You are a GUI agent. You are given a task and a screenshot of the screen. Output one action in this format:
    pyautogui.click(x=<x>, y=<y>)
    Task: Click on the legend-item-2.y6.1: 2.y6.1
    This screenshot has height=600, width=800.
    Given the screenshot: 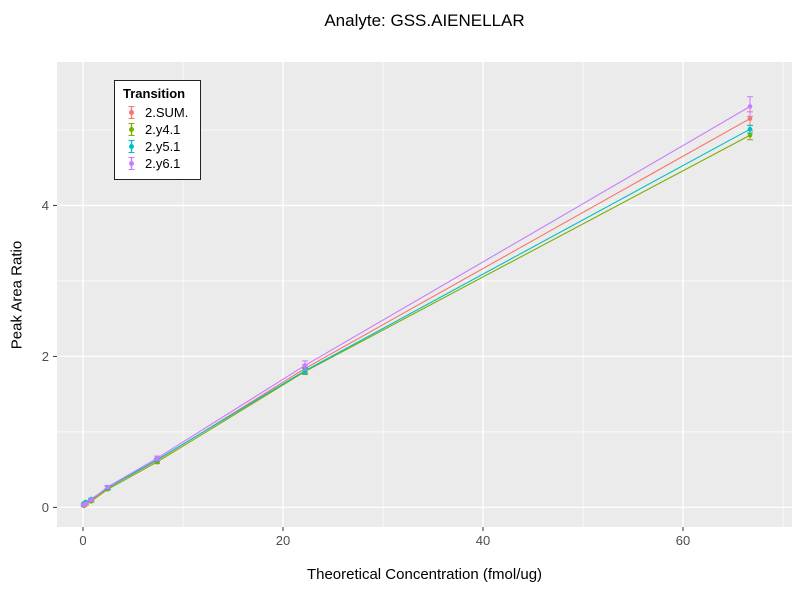 What is the action you would take?
    pyautogui.click(x=155, y=163)
    